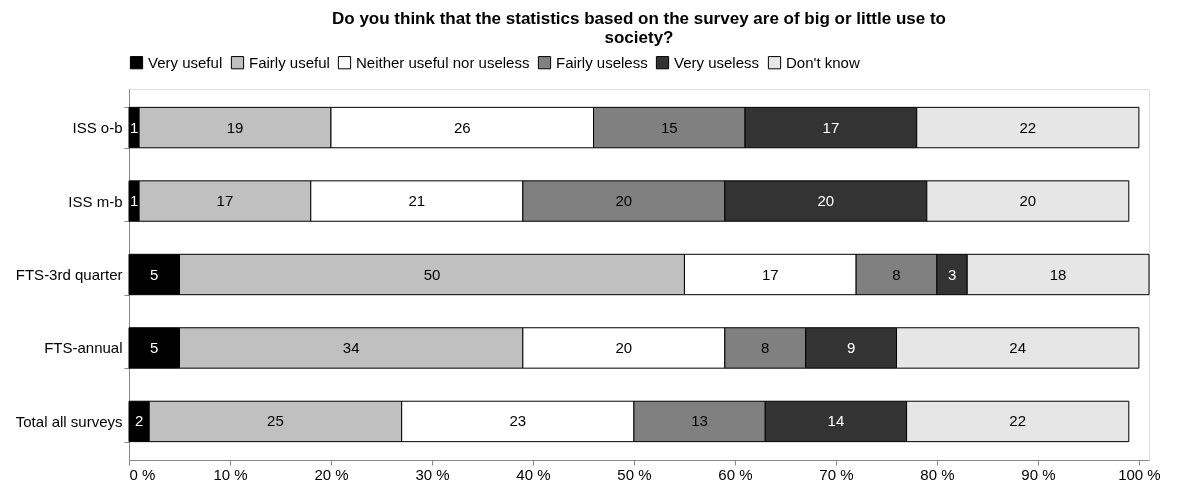  What do you see at coordinates (836, 421) in the screenshot?
I see `data-label: 14` at bounding box center [836, 421].